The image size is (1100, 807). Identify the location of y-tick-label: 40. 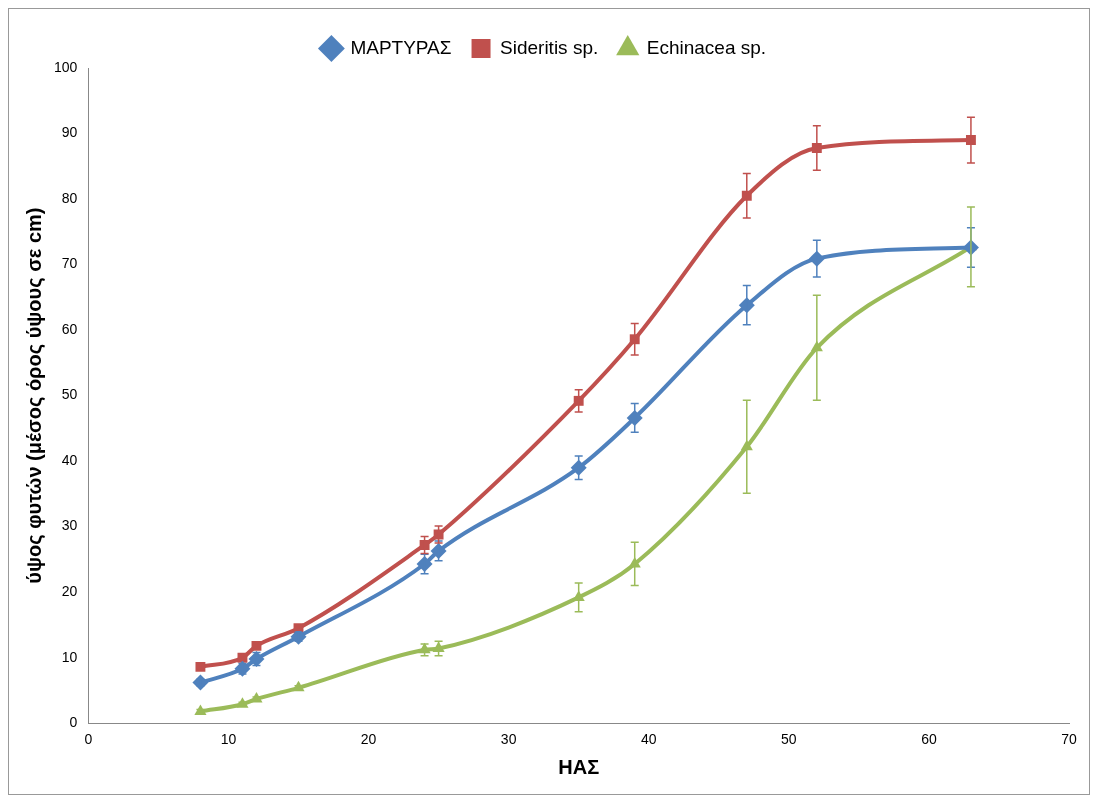
(69, 459).